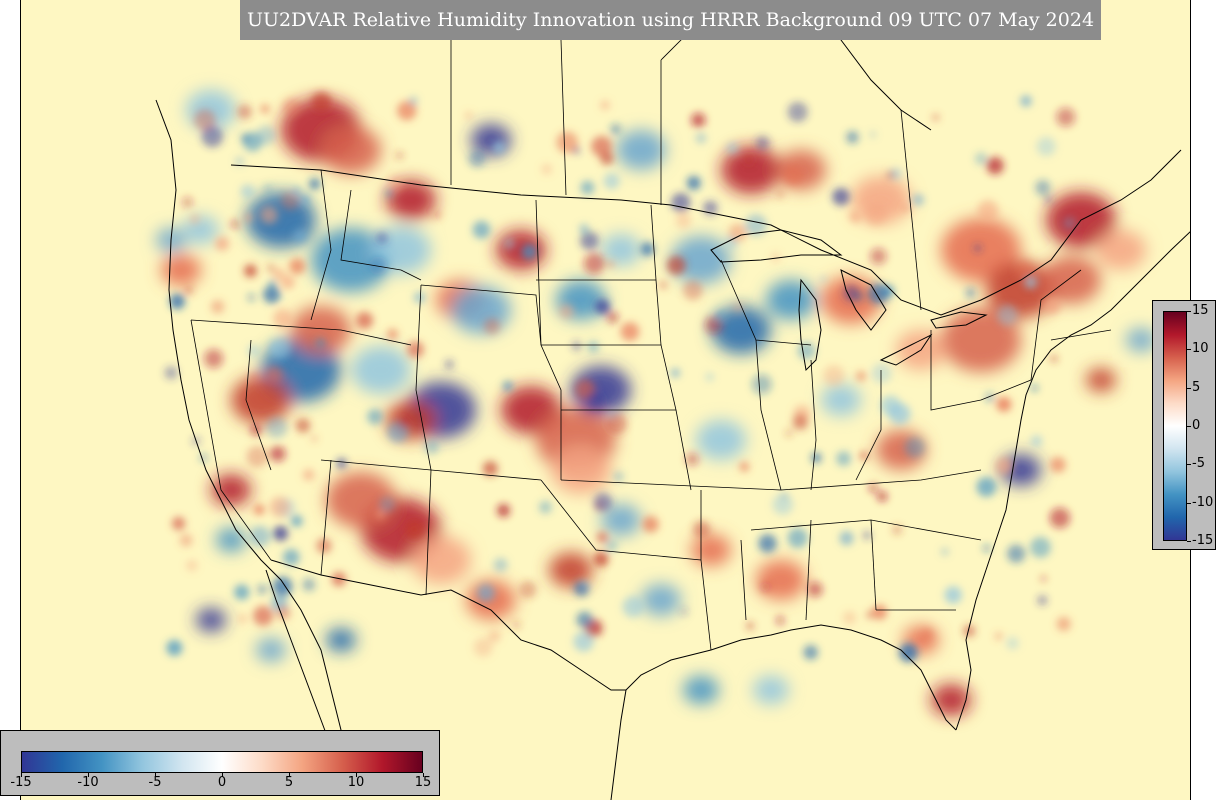 Image resolution: width=1216 pixels, height=800 pixels. I want to click on colorbar-vertical-tick-label: 5, so click(1196, 387).